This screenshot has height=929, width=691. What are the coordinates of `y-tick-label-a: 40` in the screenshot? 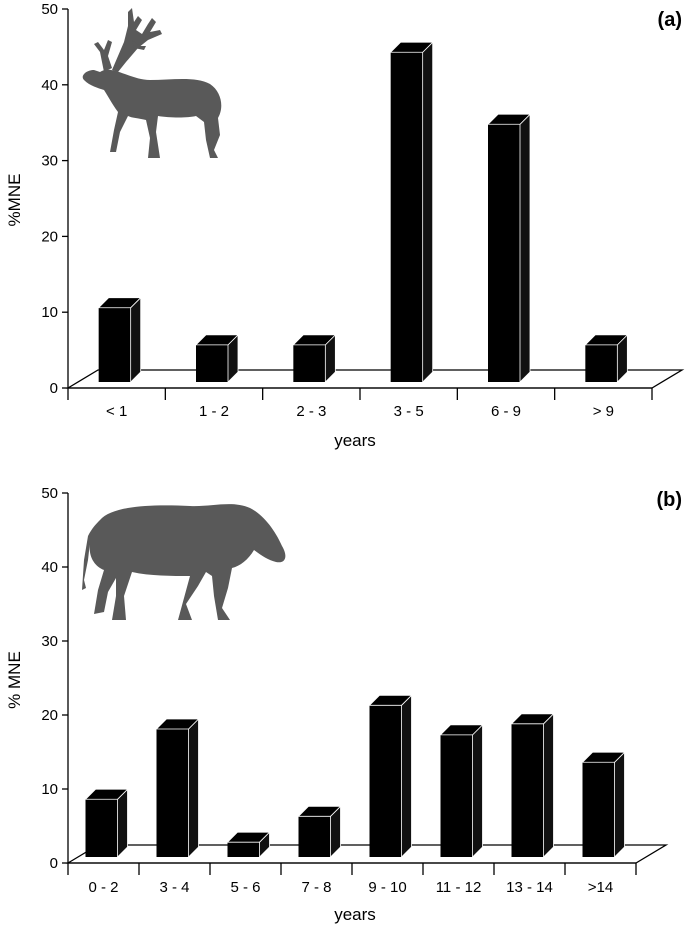 It's located at (49, 85).